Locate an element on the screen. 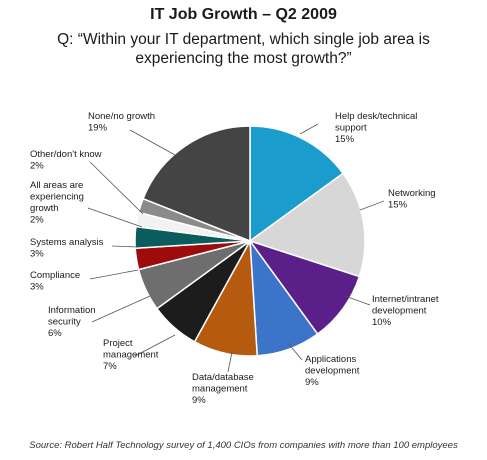 Image resolution: width=487 pixels, height=460 pixels. slice-label: Internet/intranet development 10% is located at coordinates (405, 311).